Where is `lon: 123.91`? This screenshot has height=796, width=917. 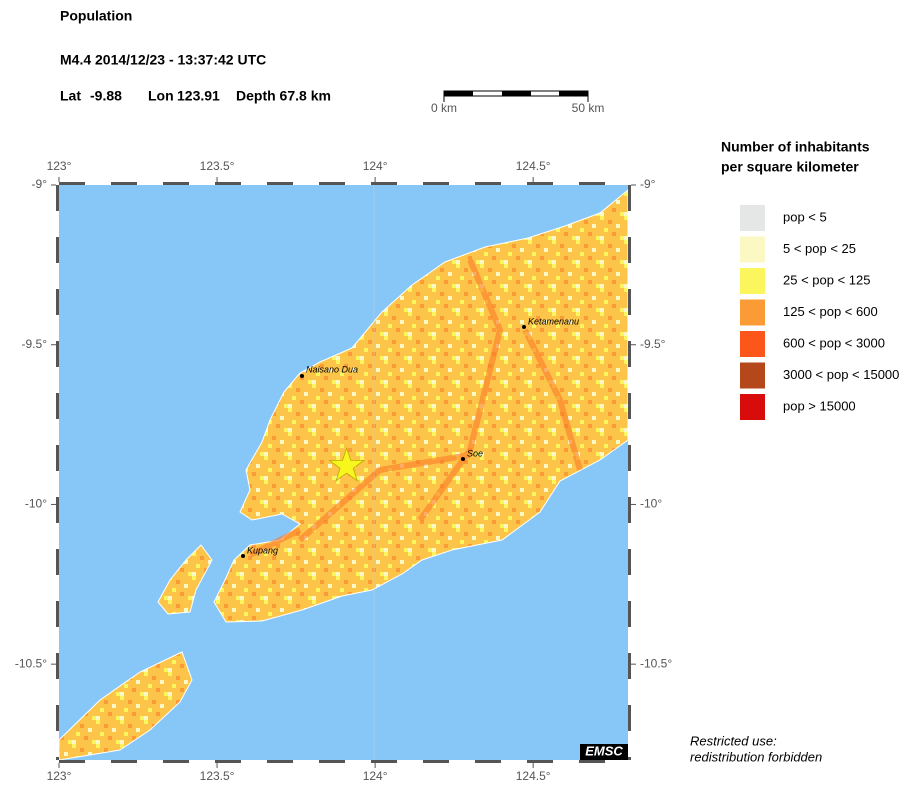 lon: 123.91 is located at coordinates (198, 96).